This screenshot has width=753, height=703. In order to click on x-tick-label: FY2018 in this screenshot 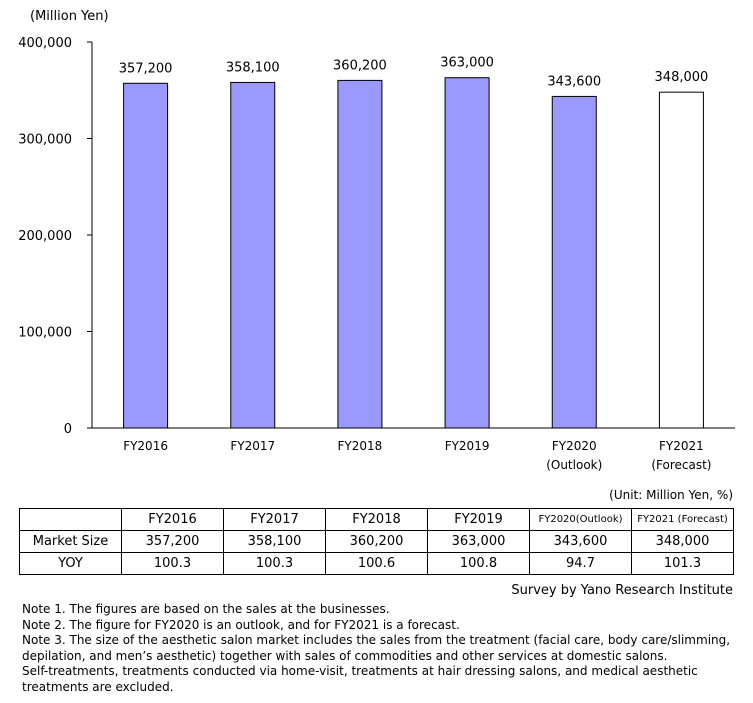, I will do `click(360, 446)`.